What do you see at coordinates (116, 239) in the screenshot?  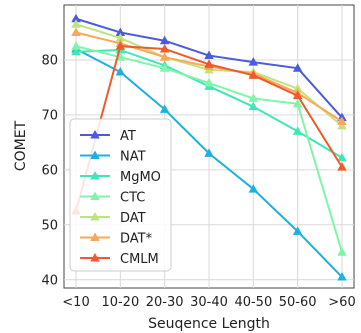 I see `legend-item: DAT*` at bounding box center [116, 239].